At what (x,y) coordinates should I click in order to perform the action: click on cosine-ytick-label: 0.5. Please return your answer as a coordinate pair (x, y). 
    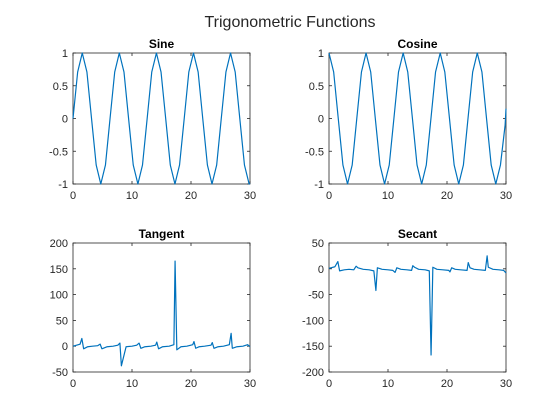
    Looking at the image, I should click on (316, 87).